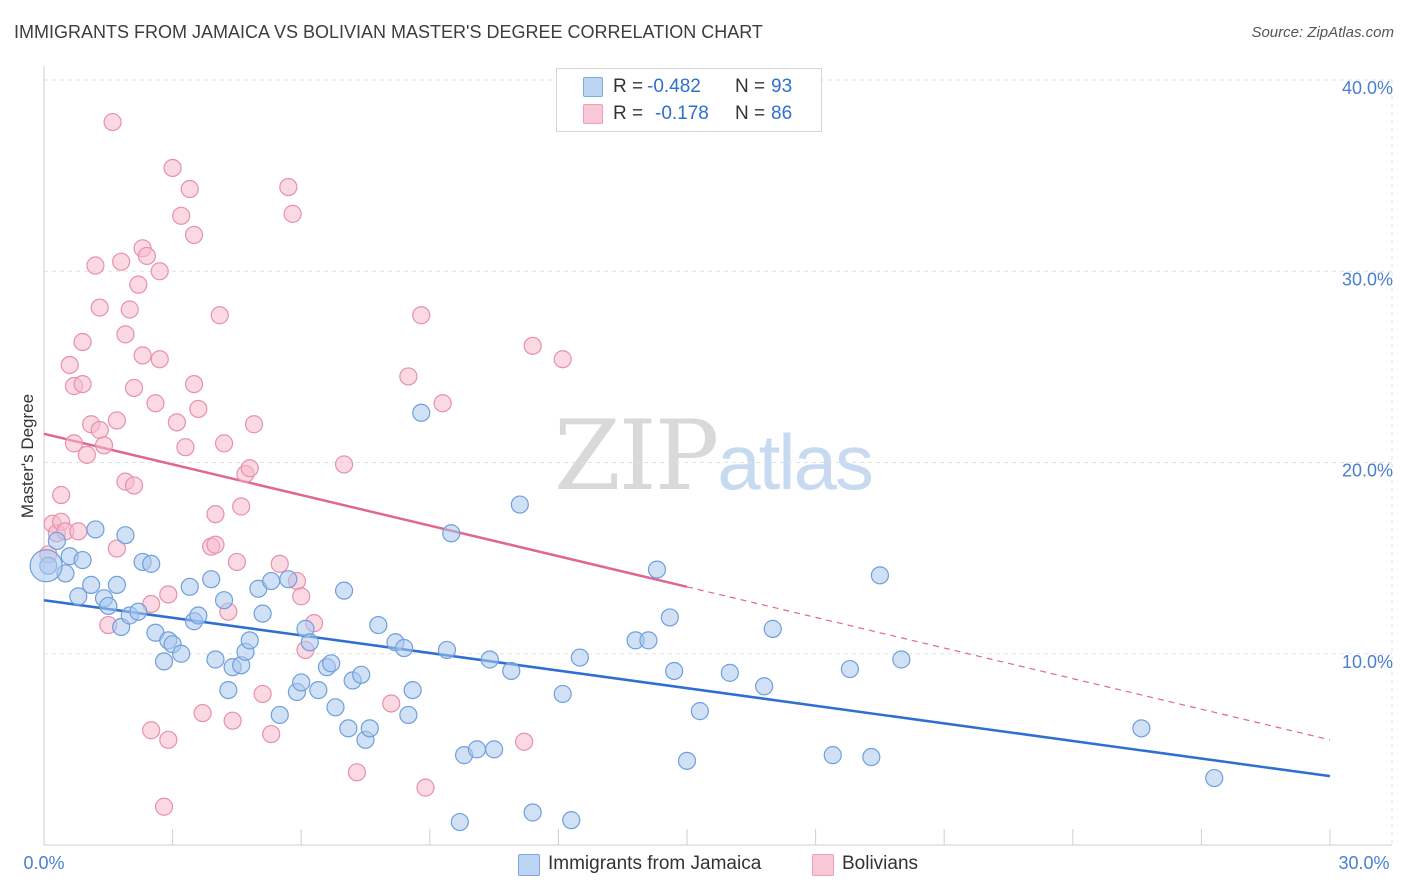 The width and height of the screenshot is (1406, 892). I want to click on legend-r-label: R =, so click(628, 86).